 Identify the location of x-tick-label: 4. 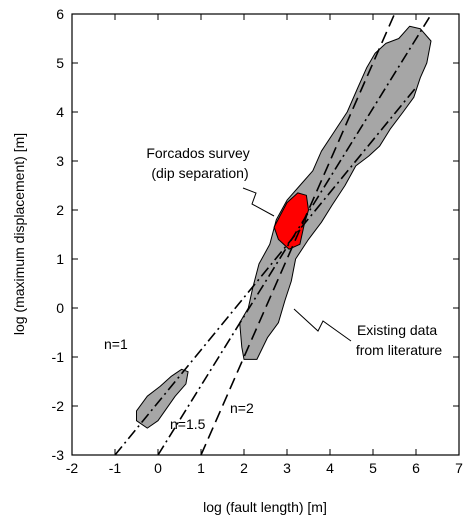
(330, 468).